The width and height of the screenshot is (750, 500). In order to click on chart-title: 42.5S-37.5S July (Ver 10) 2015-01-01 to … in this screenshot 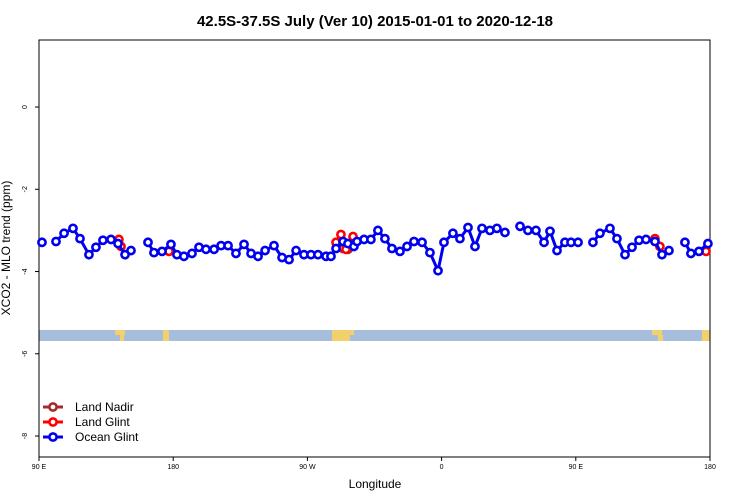, I will do `click(375, 21)`.